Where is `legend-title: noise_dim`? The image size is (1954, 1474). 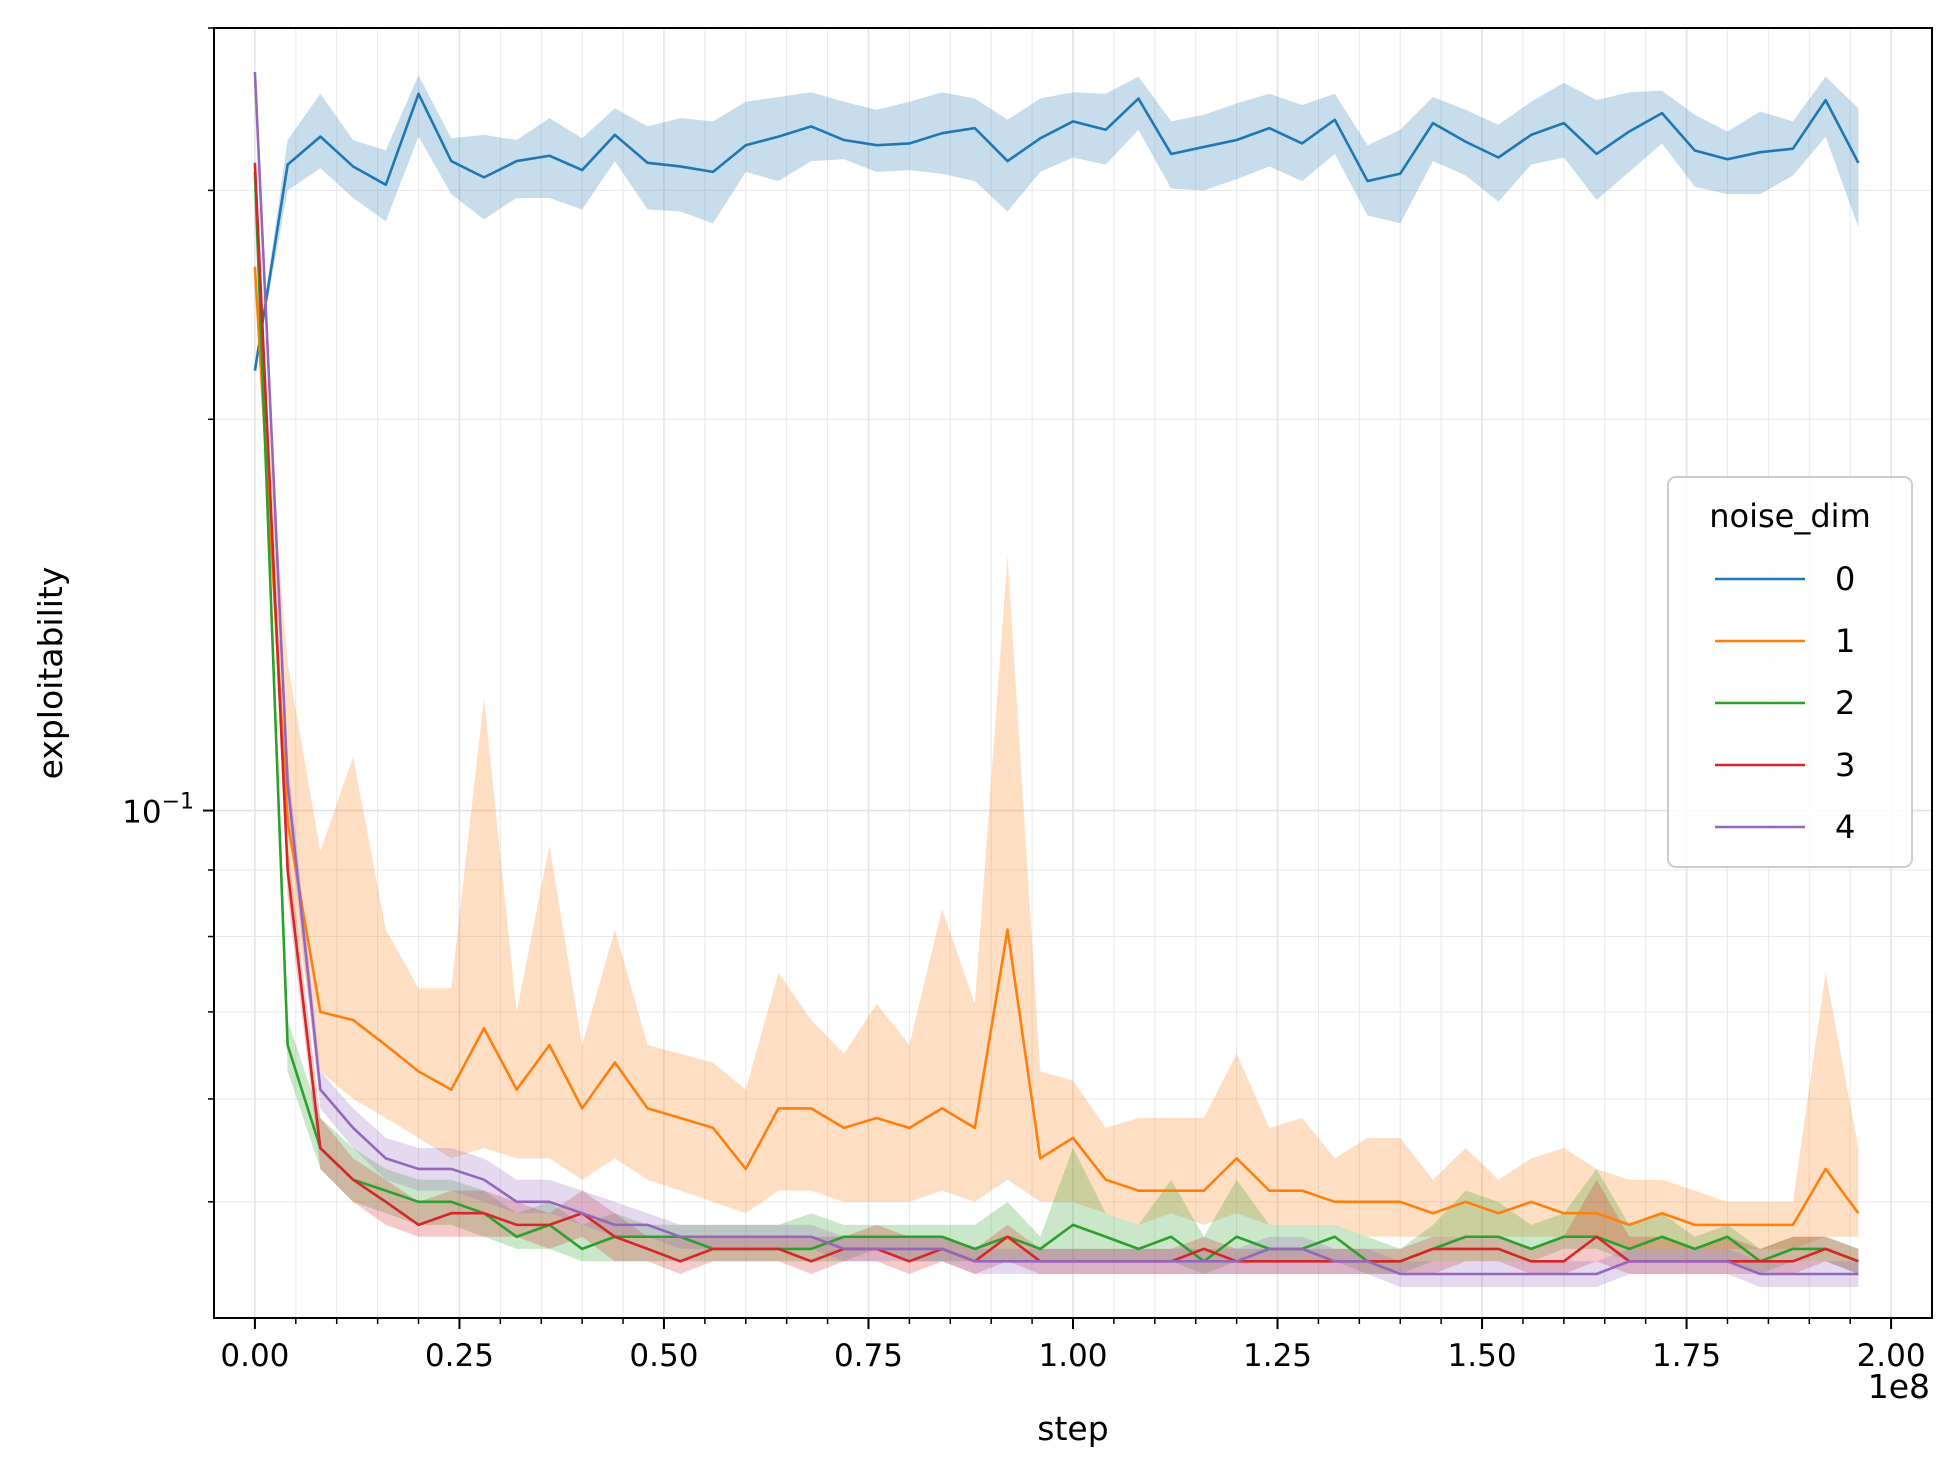
legend-title: noise_dim is located at coordinates (1789, 516).